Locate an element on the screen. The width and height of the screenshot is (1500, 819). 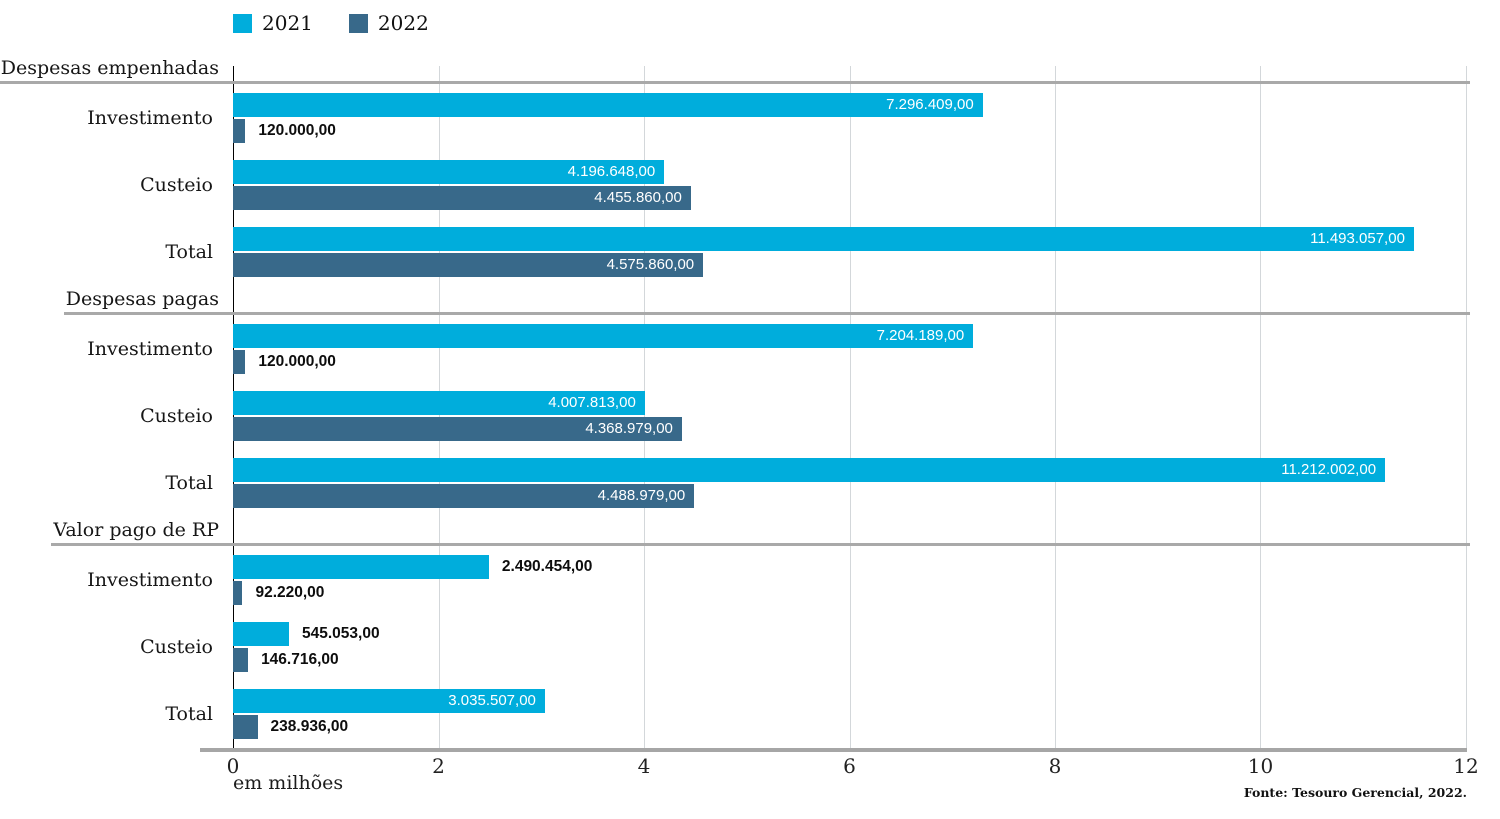
section-header-valor-pago-rp: Valor pago de RP is located at coordinates (735, 531).